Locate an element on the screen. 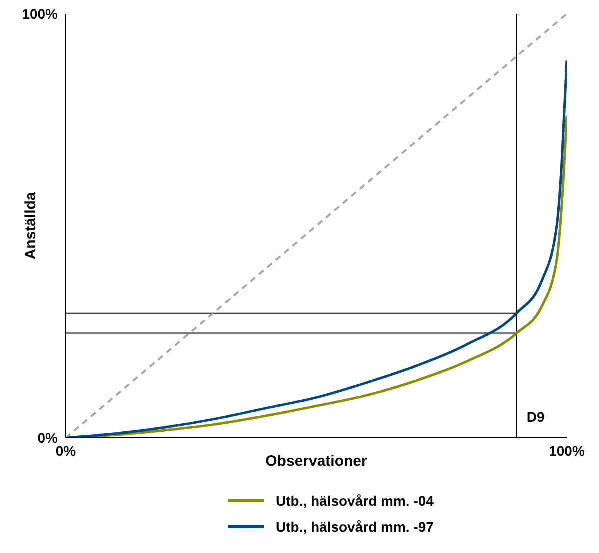 The width and height of the screenshot is (599, 553). x-axis-title: Observationer is located at coordinates (317, 461).